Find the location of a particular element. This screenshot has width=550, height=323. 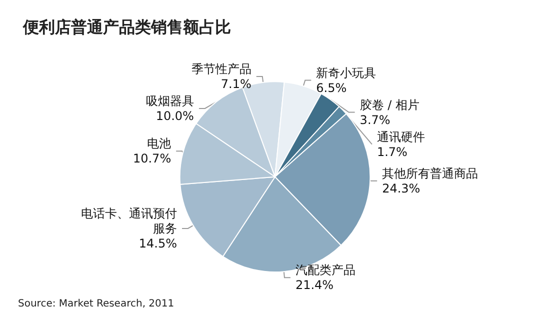

slice-label: 通讯硬件 is located at coordinates (400, 137).